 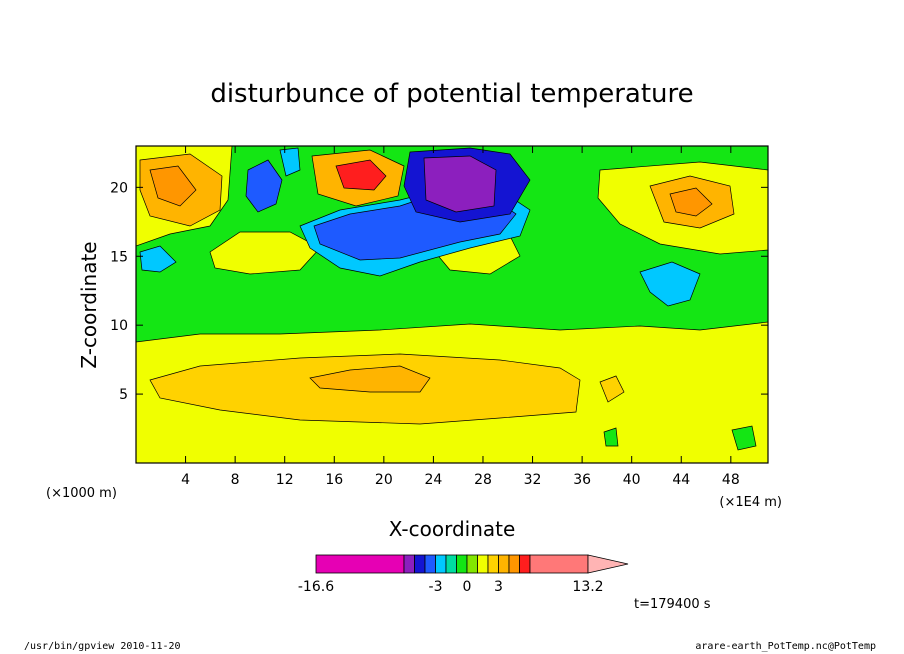 I want to click on x-axis-unit-left: (×1000 m), so click(x=81, y=493).